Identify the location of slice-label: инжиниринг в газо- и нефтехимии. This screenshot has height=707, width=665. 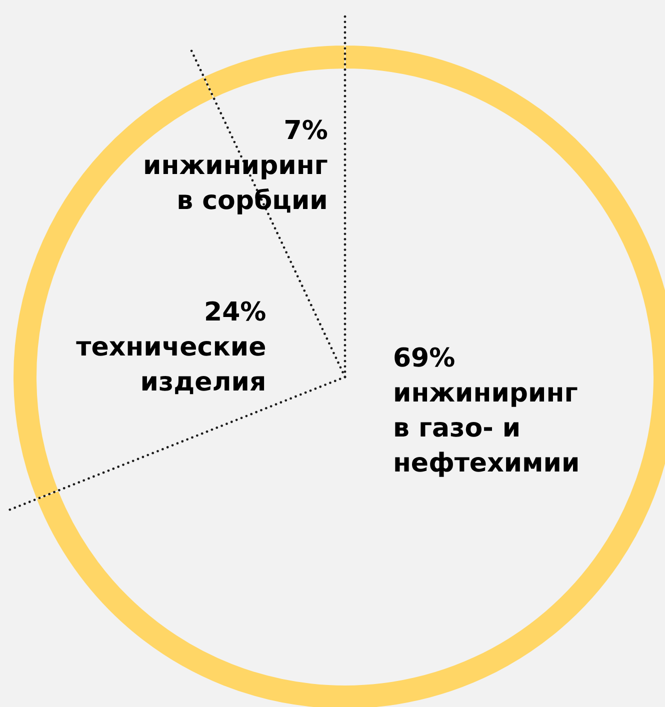
(486, 428).